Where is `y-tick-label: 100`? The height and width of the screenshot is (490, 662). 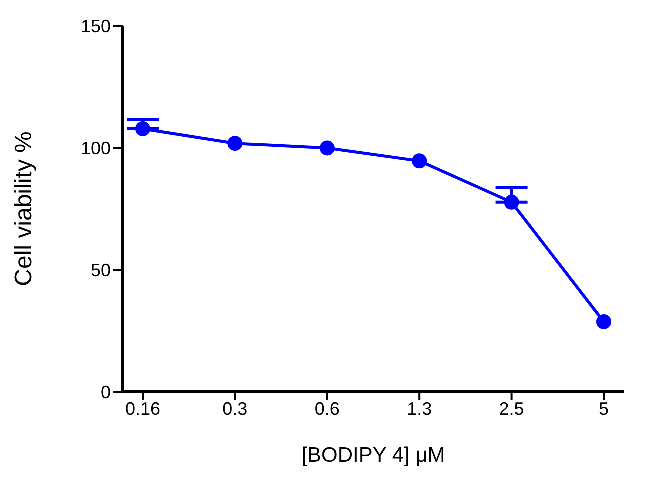 y-tick-label: 100 is located at coordinates (95, 148).